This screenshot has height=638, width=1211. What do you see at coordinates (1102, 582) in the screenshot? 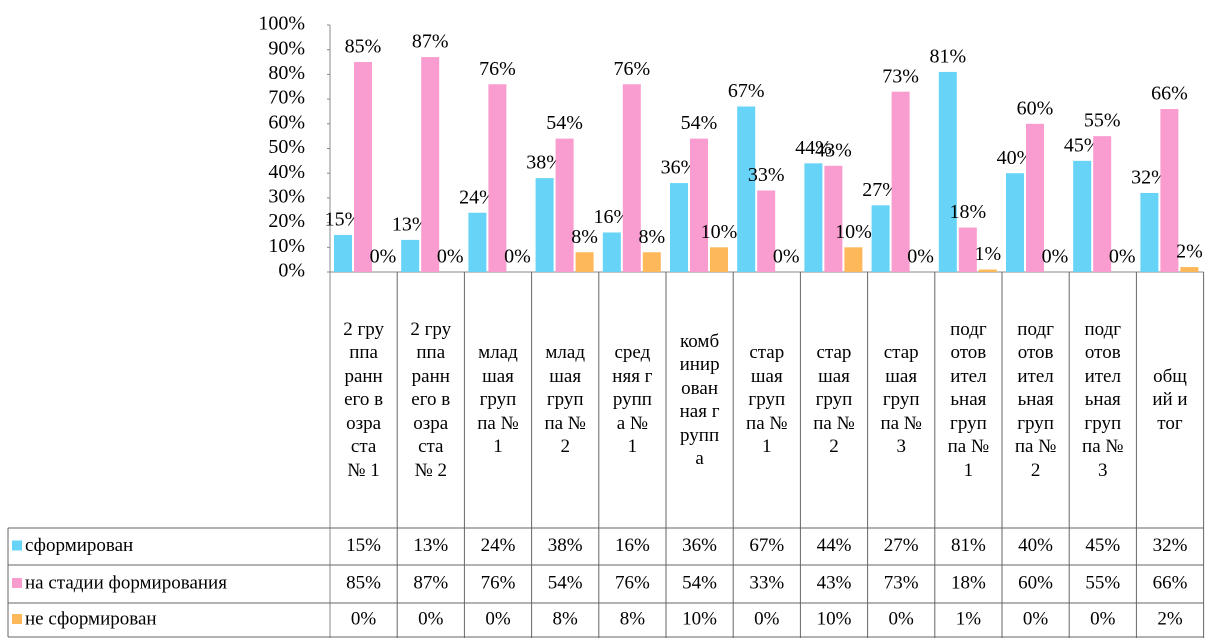
I see `table-value: 55%` at bounding box center [1102, 582].